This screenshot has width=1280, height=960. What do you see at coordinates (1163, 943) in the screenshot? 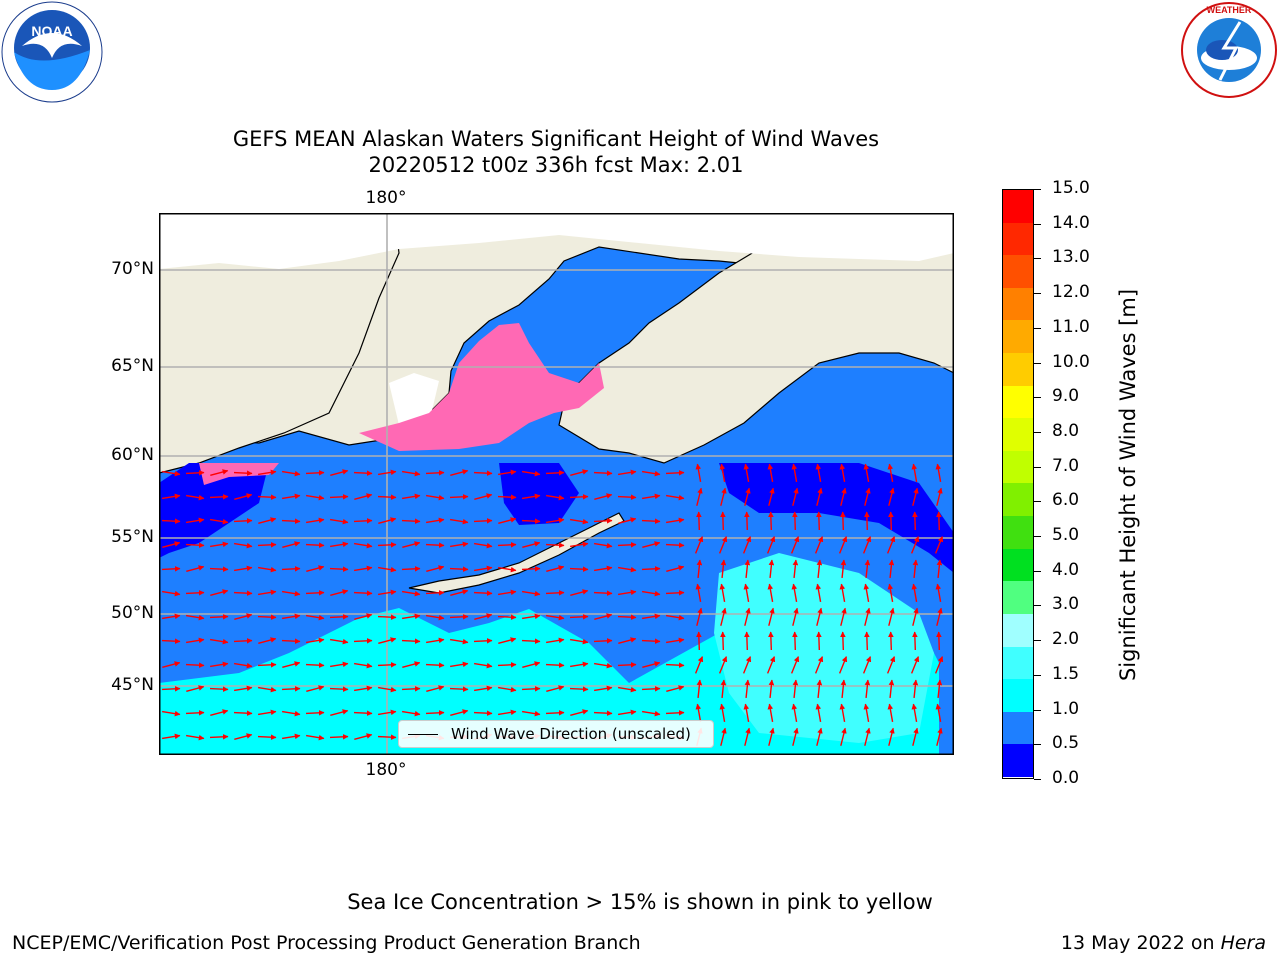
I see `footer-date: 13 May 2022 on Hera` at bounding box center [1163, 943].